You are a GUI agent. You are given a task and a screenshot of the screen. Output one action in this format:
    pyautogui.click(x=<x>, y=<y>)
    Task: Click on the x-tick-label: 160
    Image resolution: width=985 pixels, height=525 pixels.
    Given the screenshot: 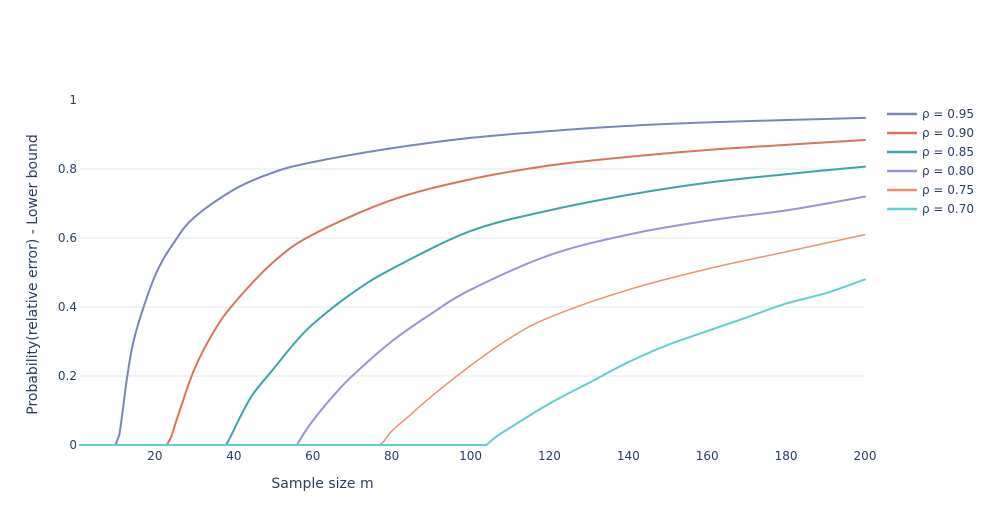 What is the action you would take?
    pyautogui.click(x=707, y=456)
    